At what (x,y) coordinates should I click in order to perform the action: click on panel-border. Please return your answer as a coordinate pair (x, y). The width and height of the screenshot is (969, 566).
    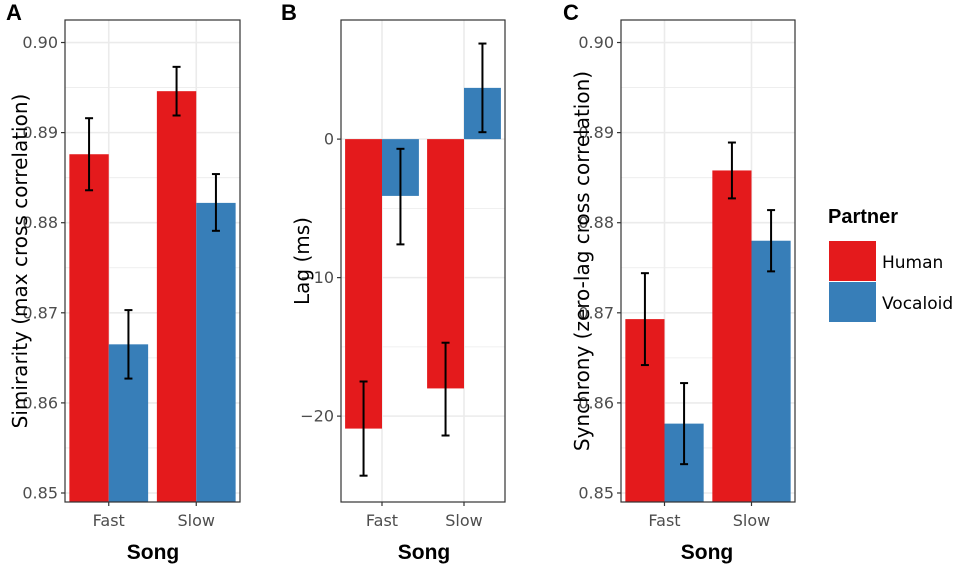
    Looking at the image, I should click on (423, 261).